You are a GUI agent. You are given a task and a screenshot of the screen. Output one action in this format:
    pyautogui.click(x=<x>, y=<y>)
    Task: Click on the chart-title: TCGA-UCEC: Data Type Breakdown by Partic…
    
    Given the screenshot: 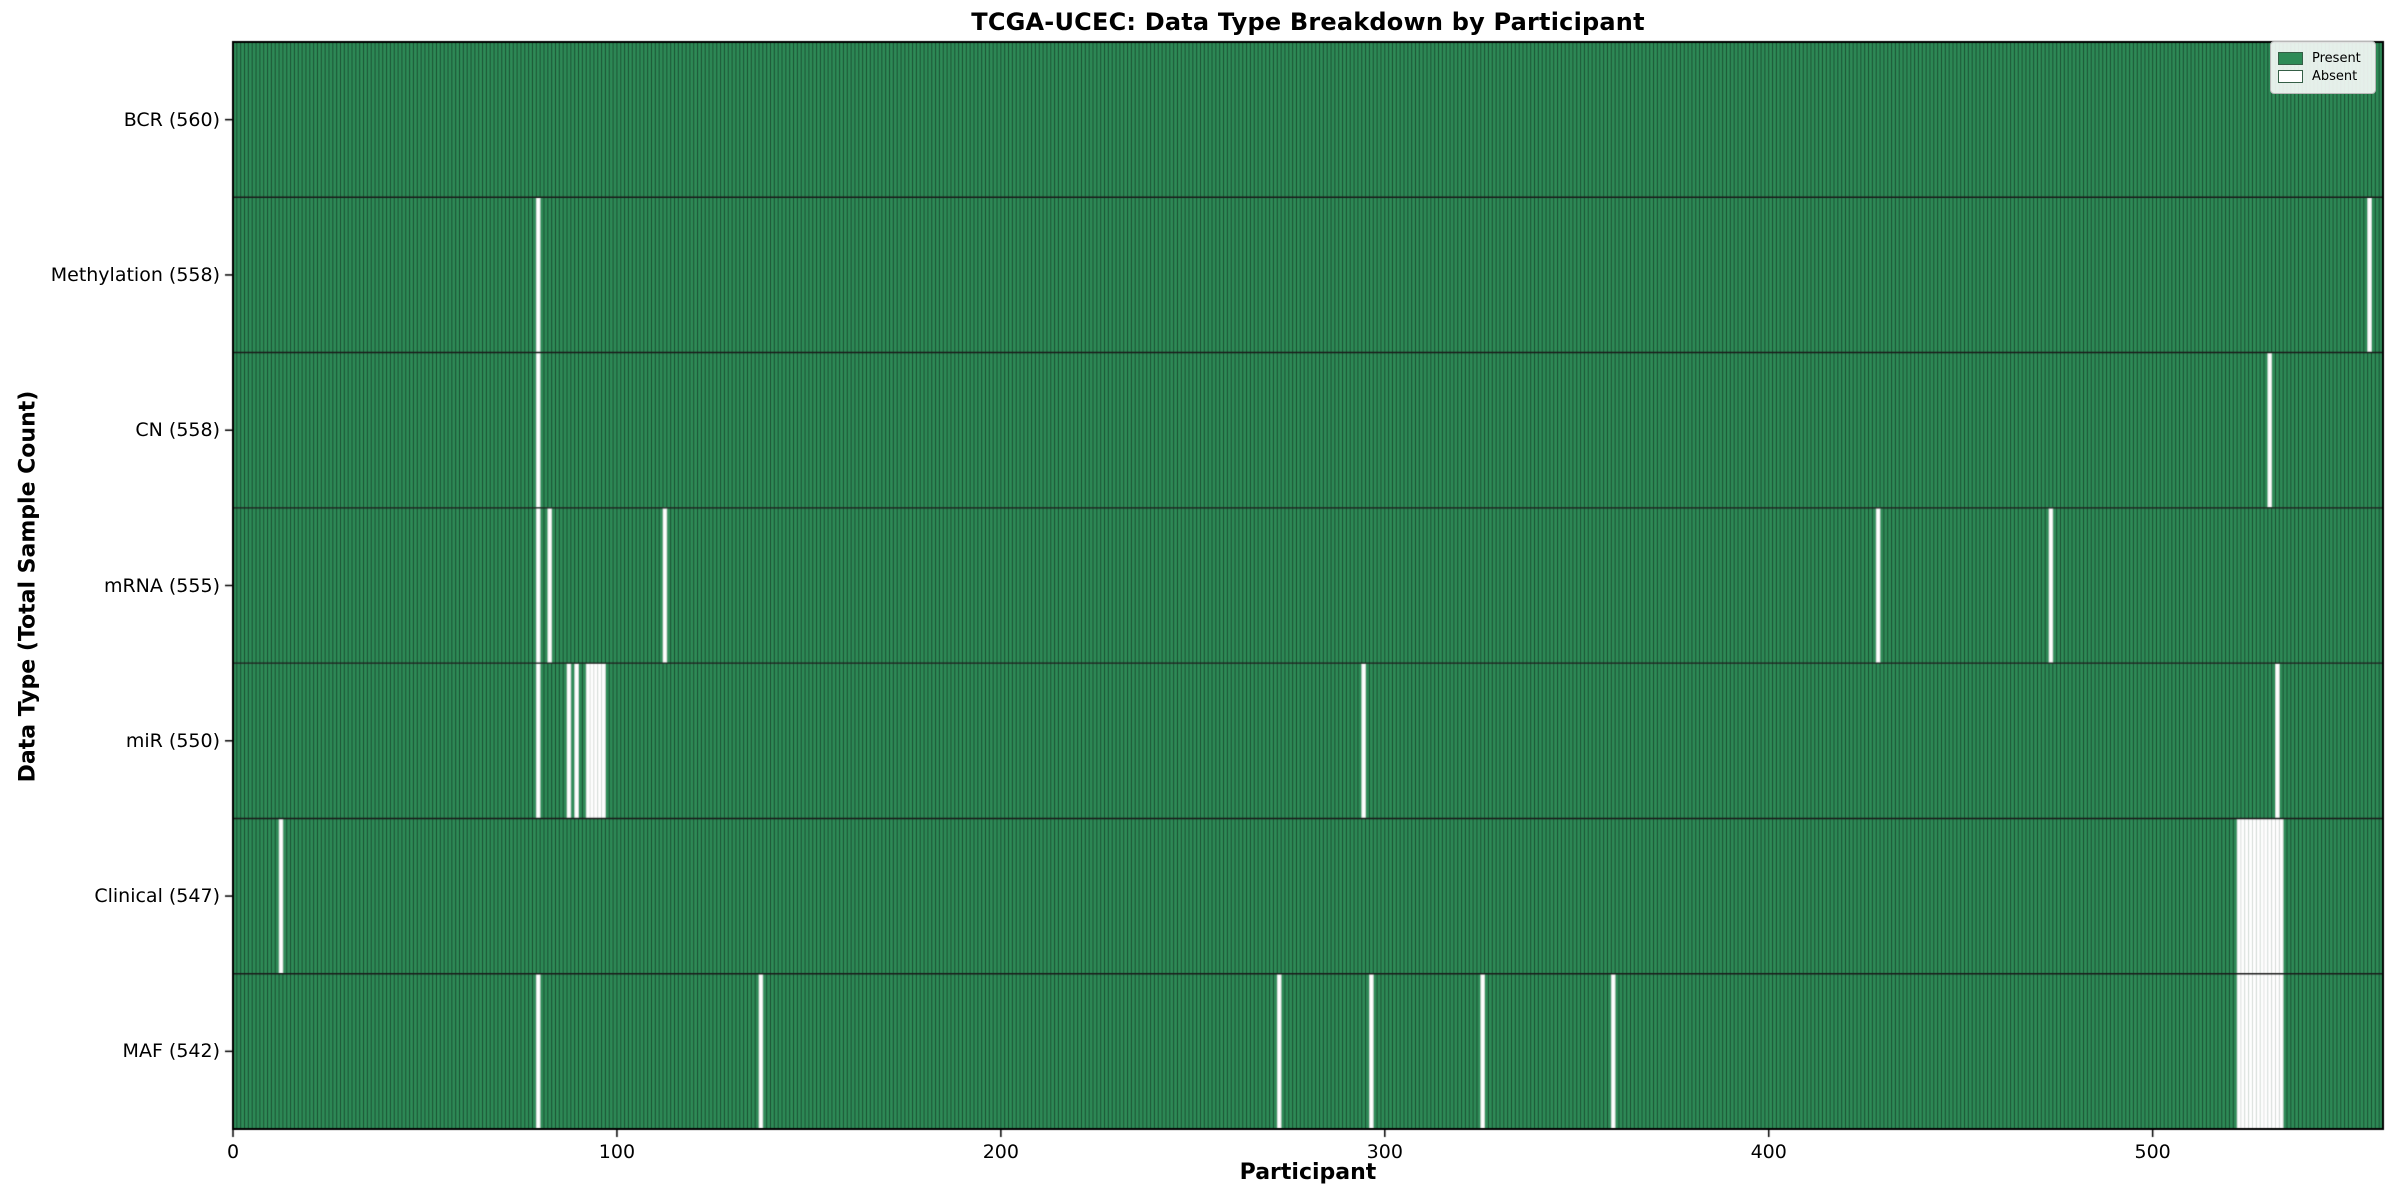 What is the action you would take?
    pyautogui.click(x=1308, y=22)
    